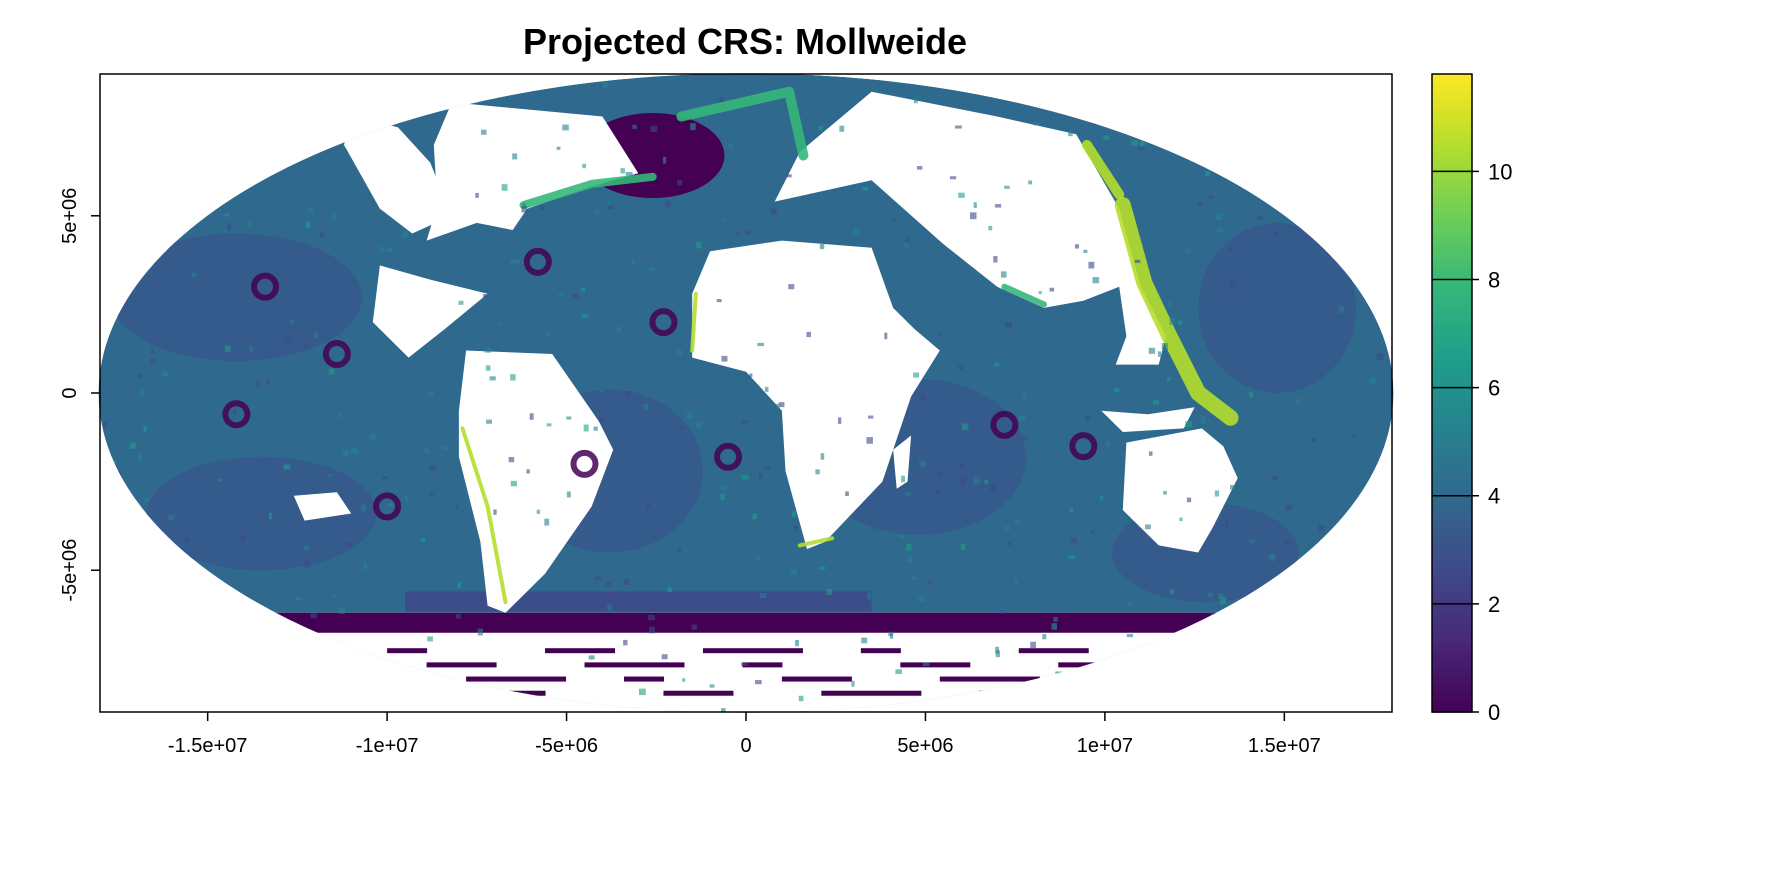 The height and width of the screenshot is (893, 1768). I want to click on x-tick-label: 1e+07, so click(1105, 746).